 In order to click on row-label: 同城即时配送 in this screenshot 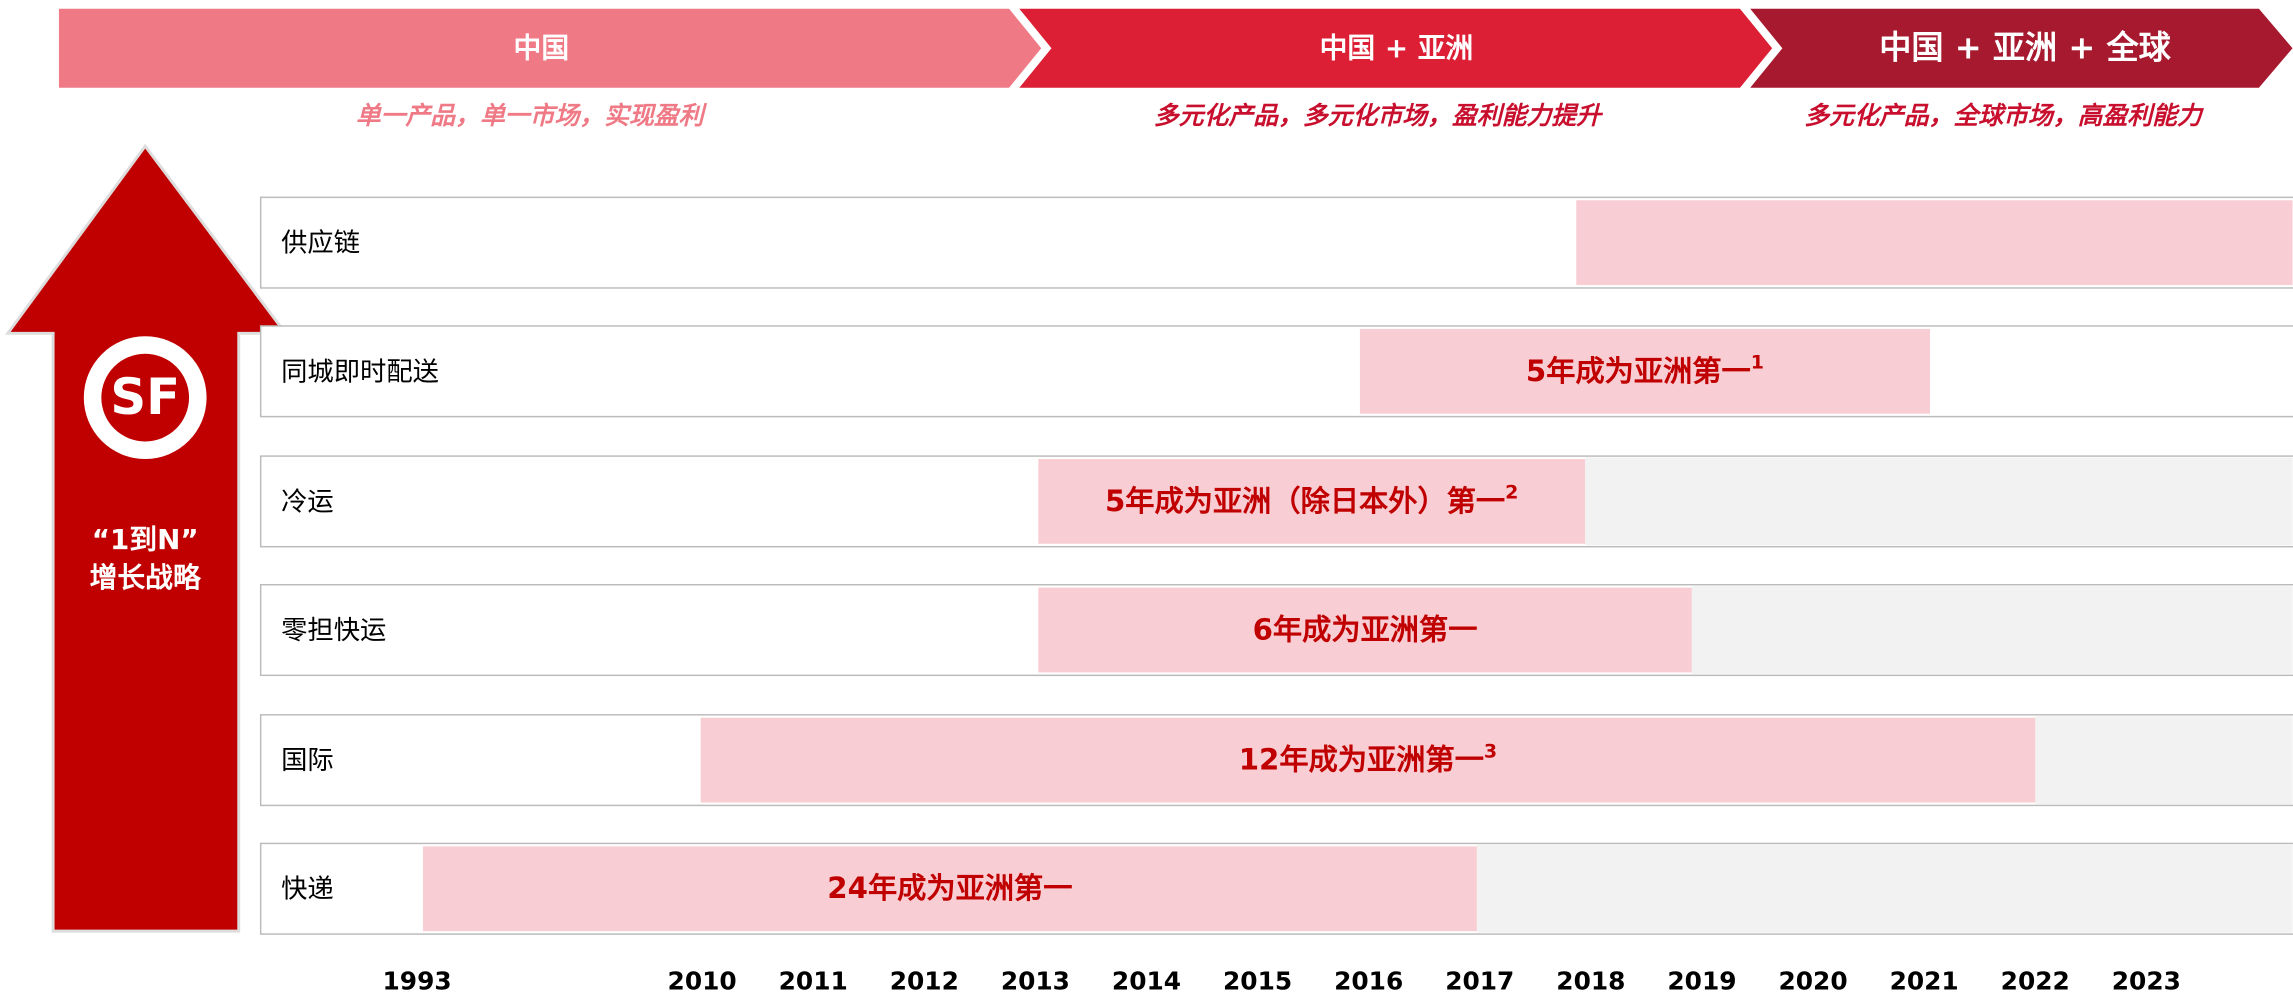, I will do `click(360, 372)`.